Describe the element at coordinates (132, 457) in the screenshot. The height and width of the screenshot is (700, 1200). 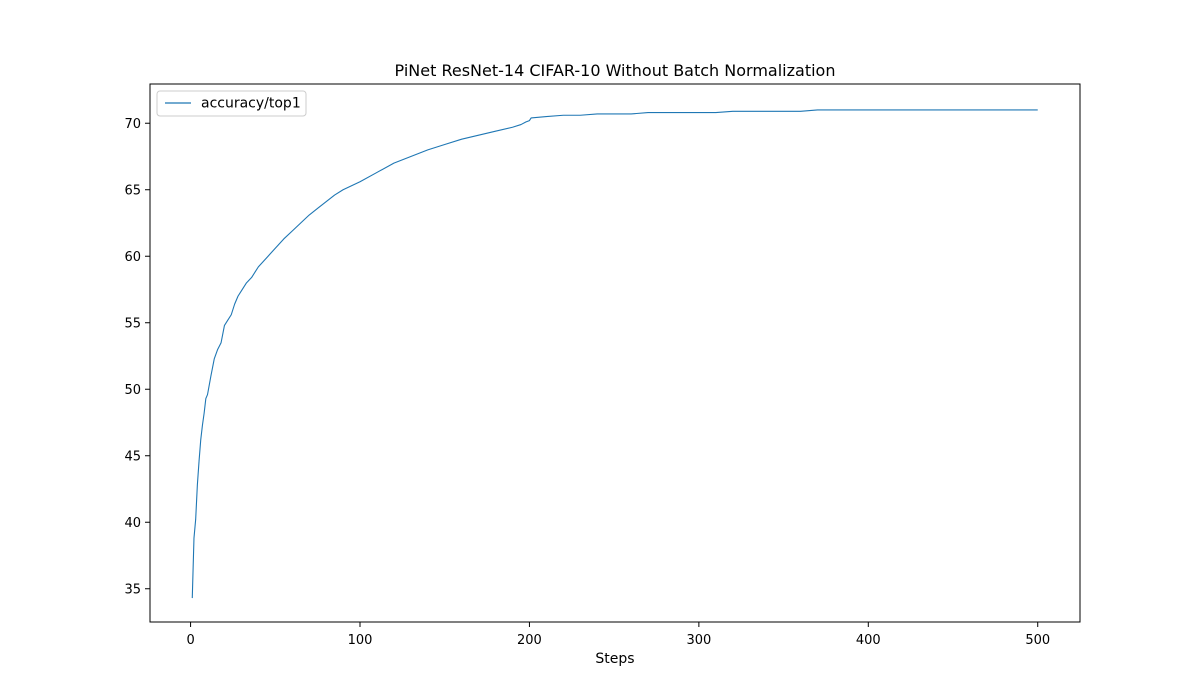
I see `y-tick-label: 45` at that location.